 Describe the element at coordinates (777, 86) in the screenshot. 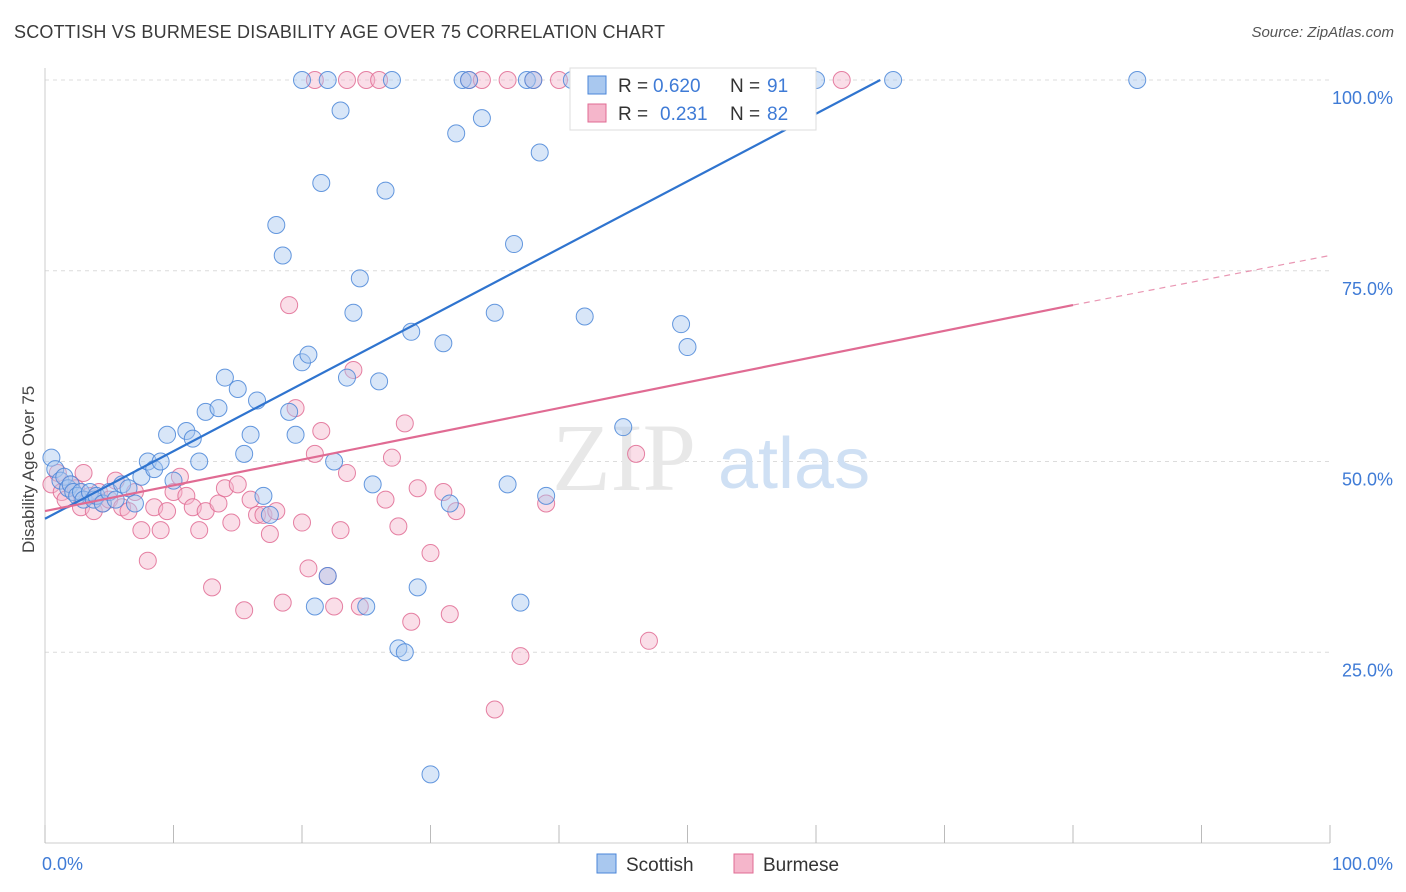

I see `legend-scottish-n-value: 91` at that location.